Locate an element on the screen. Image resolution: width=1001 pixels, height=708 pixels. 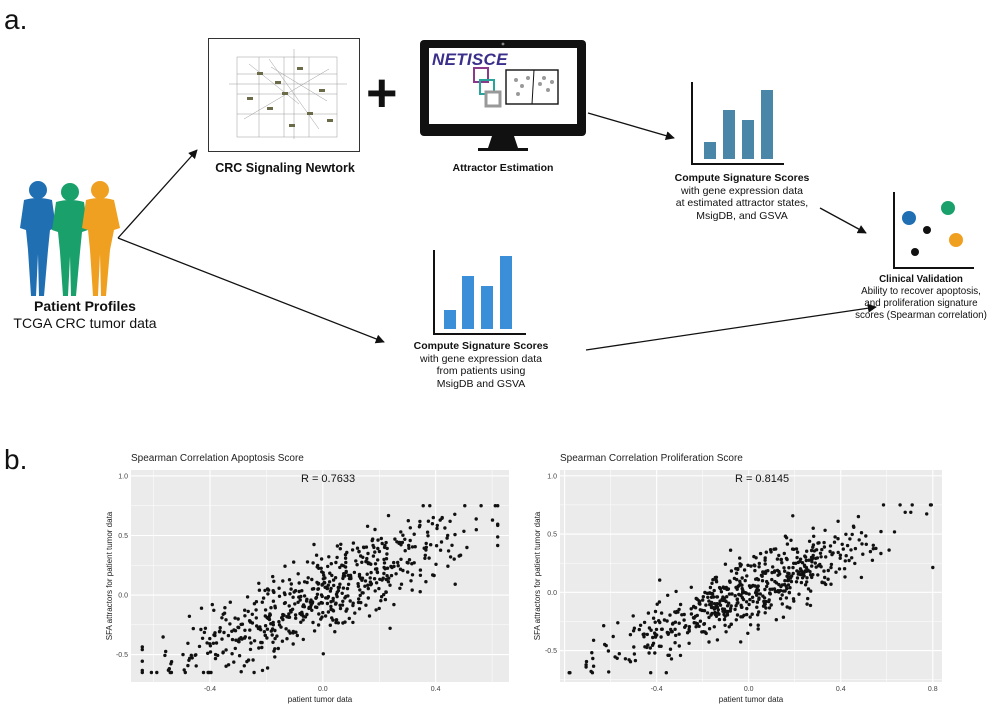
x-tick-label: 0.4 is located at coordinates (436, 689).